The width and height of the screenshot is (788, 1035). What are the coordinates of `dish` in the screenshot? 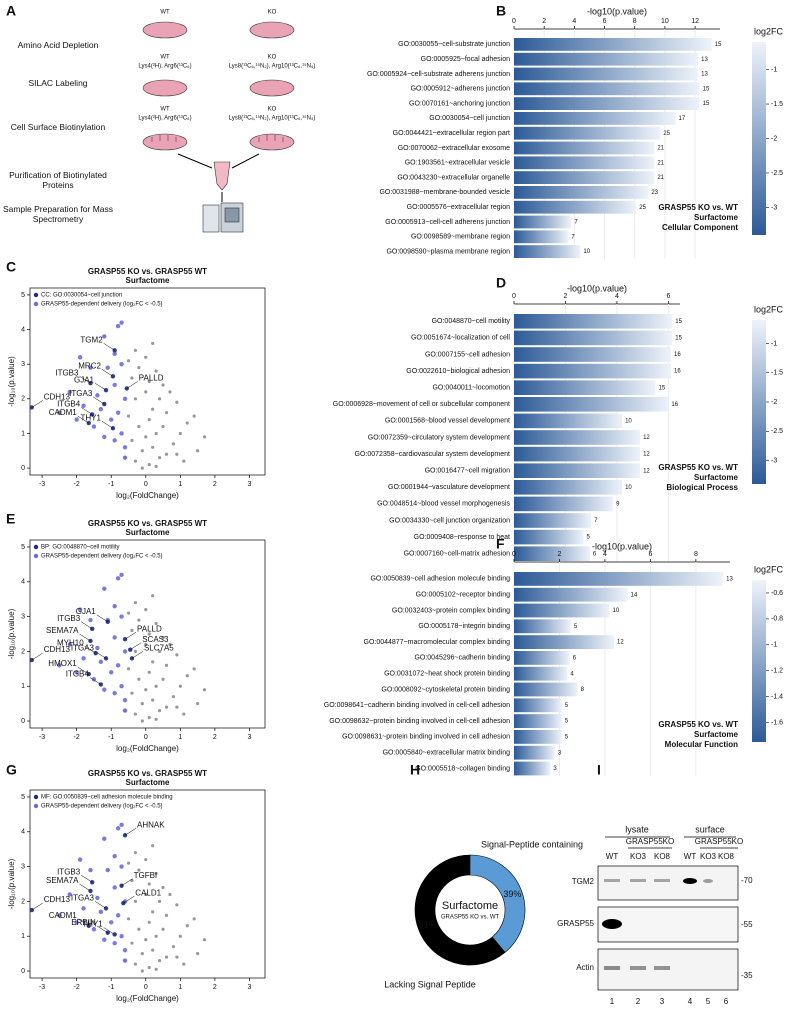 It's located at (272, 142).